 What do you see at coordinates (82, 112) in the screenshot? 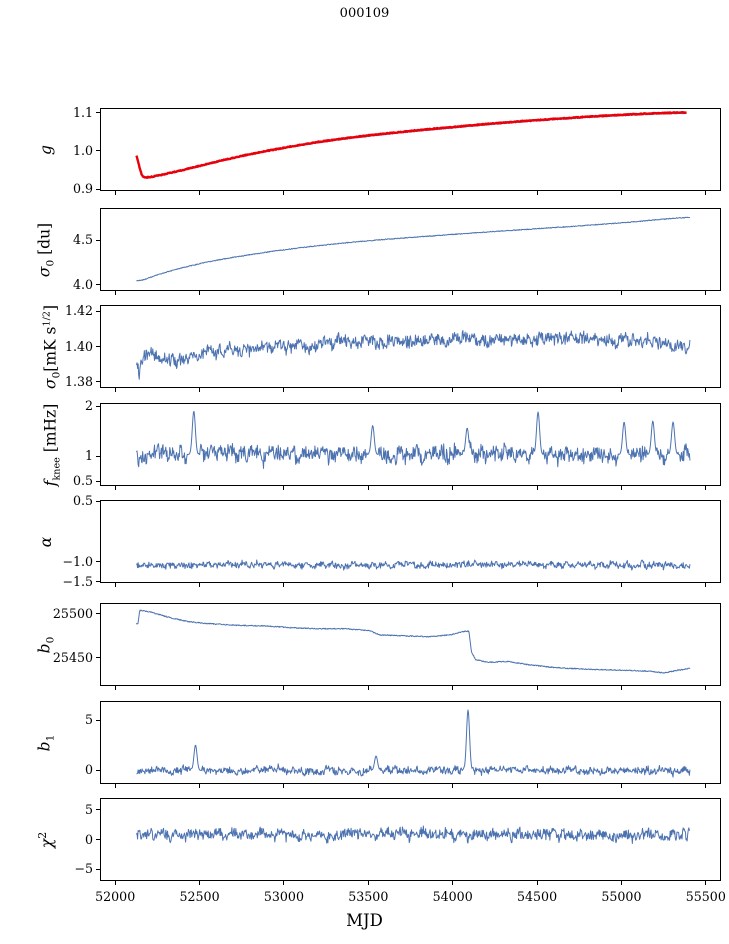
I see `y-tick-label: 1.1` at bounding box center [82, 112].